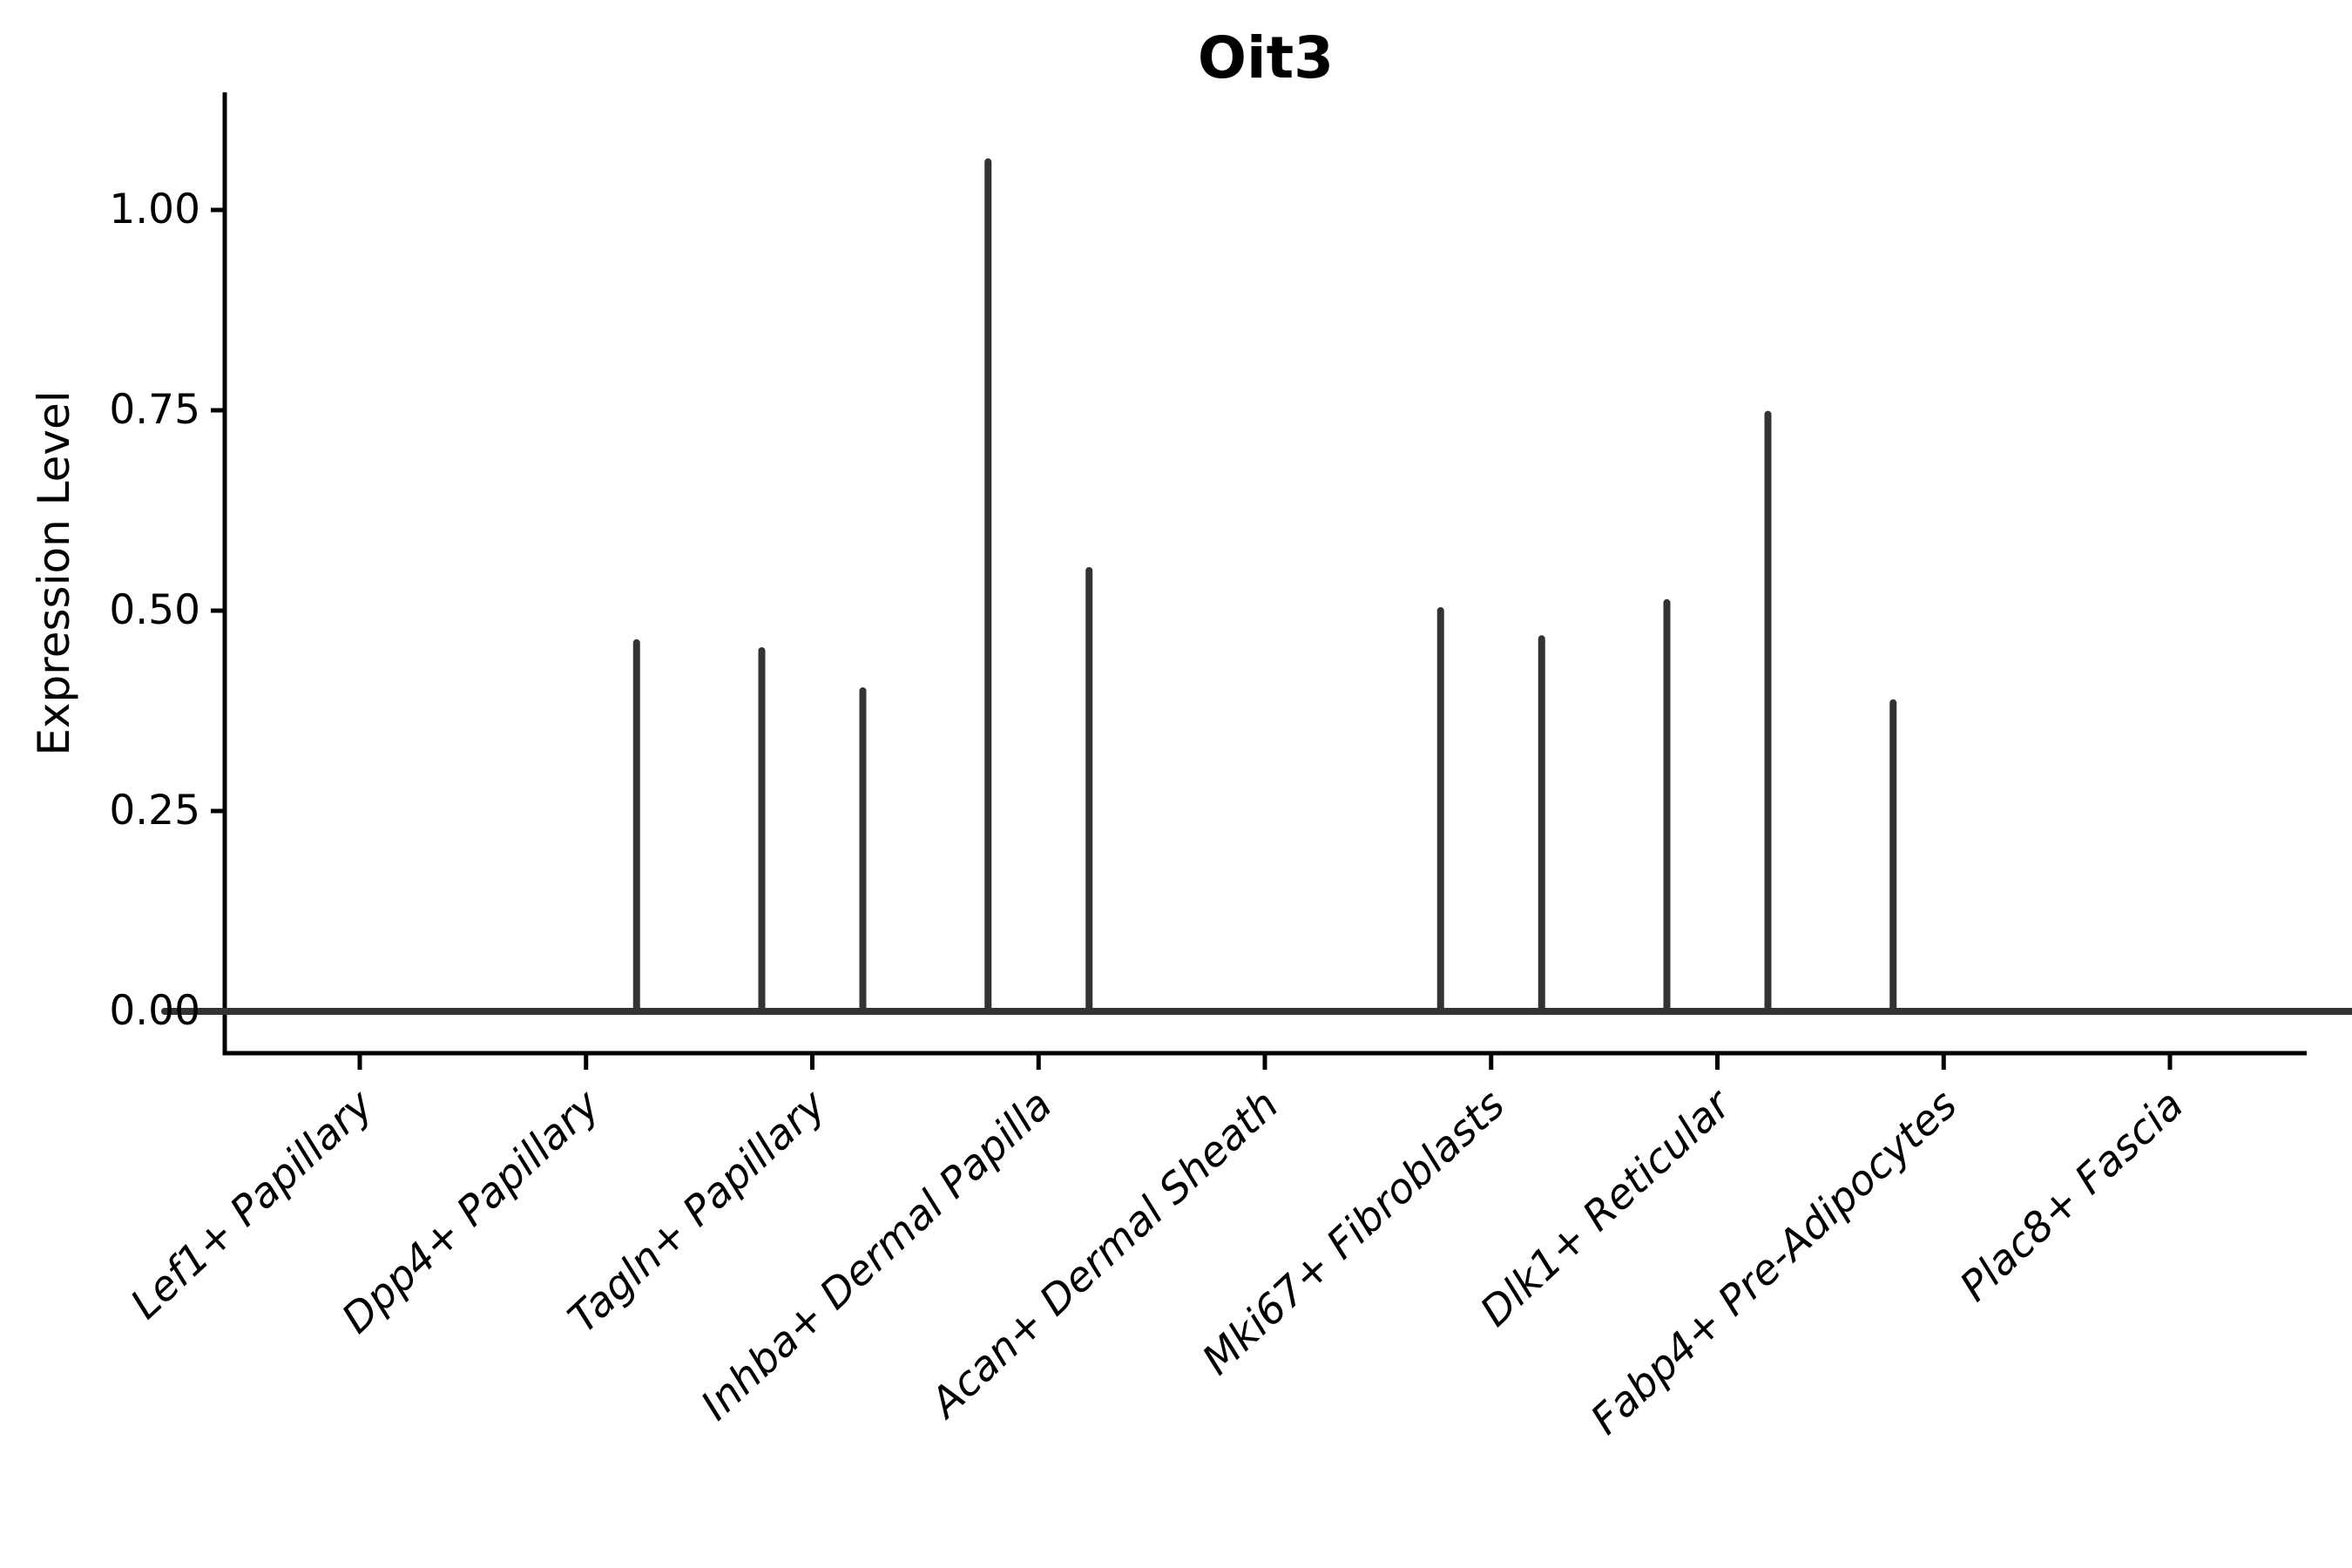  What do you see at coordinates (154, 209) in the screenshot?
I see `y-tick-label: 1.00` at bounding box center [154, 209].